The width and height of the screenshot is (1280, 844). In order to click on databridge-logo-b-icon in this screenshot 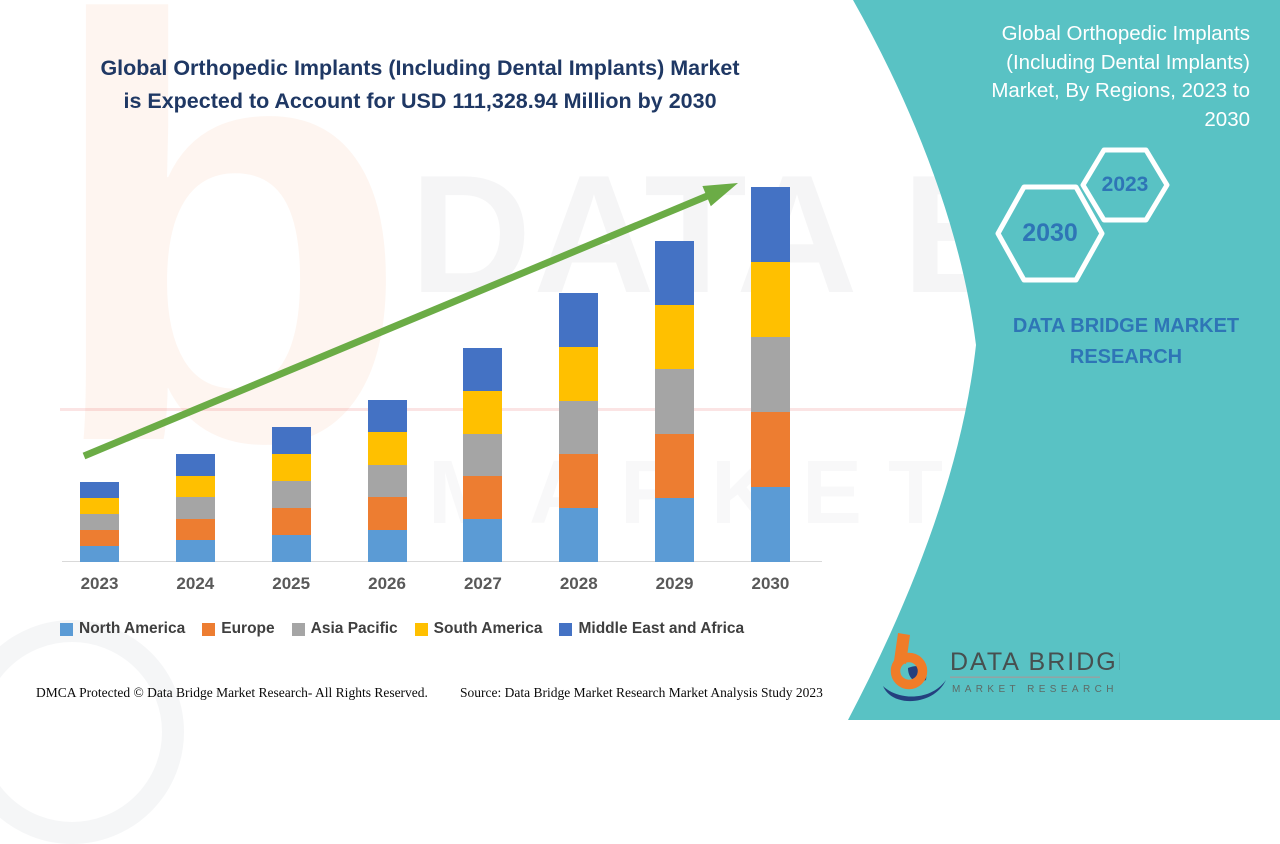, I will do `click(914, 667)`.